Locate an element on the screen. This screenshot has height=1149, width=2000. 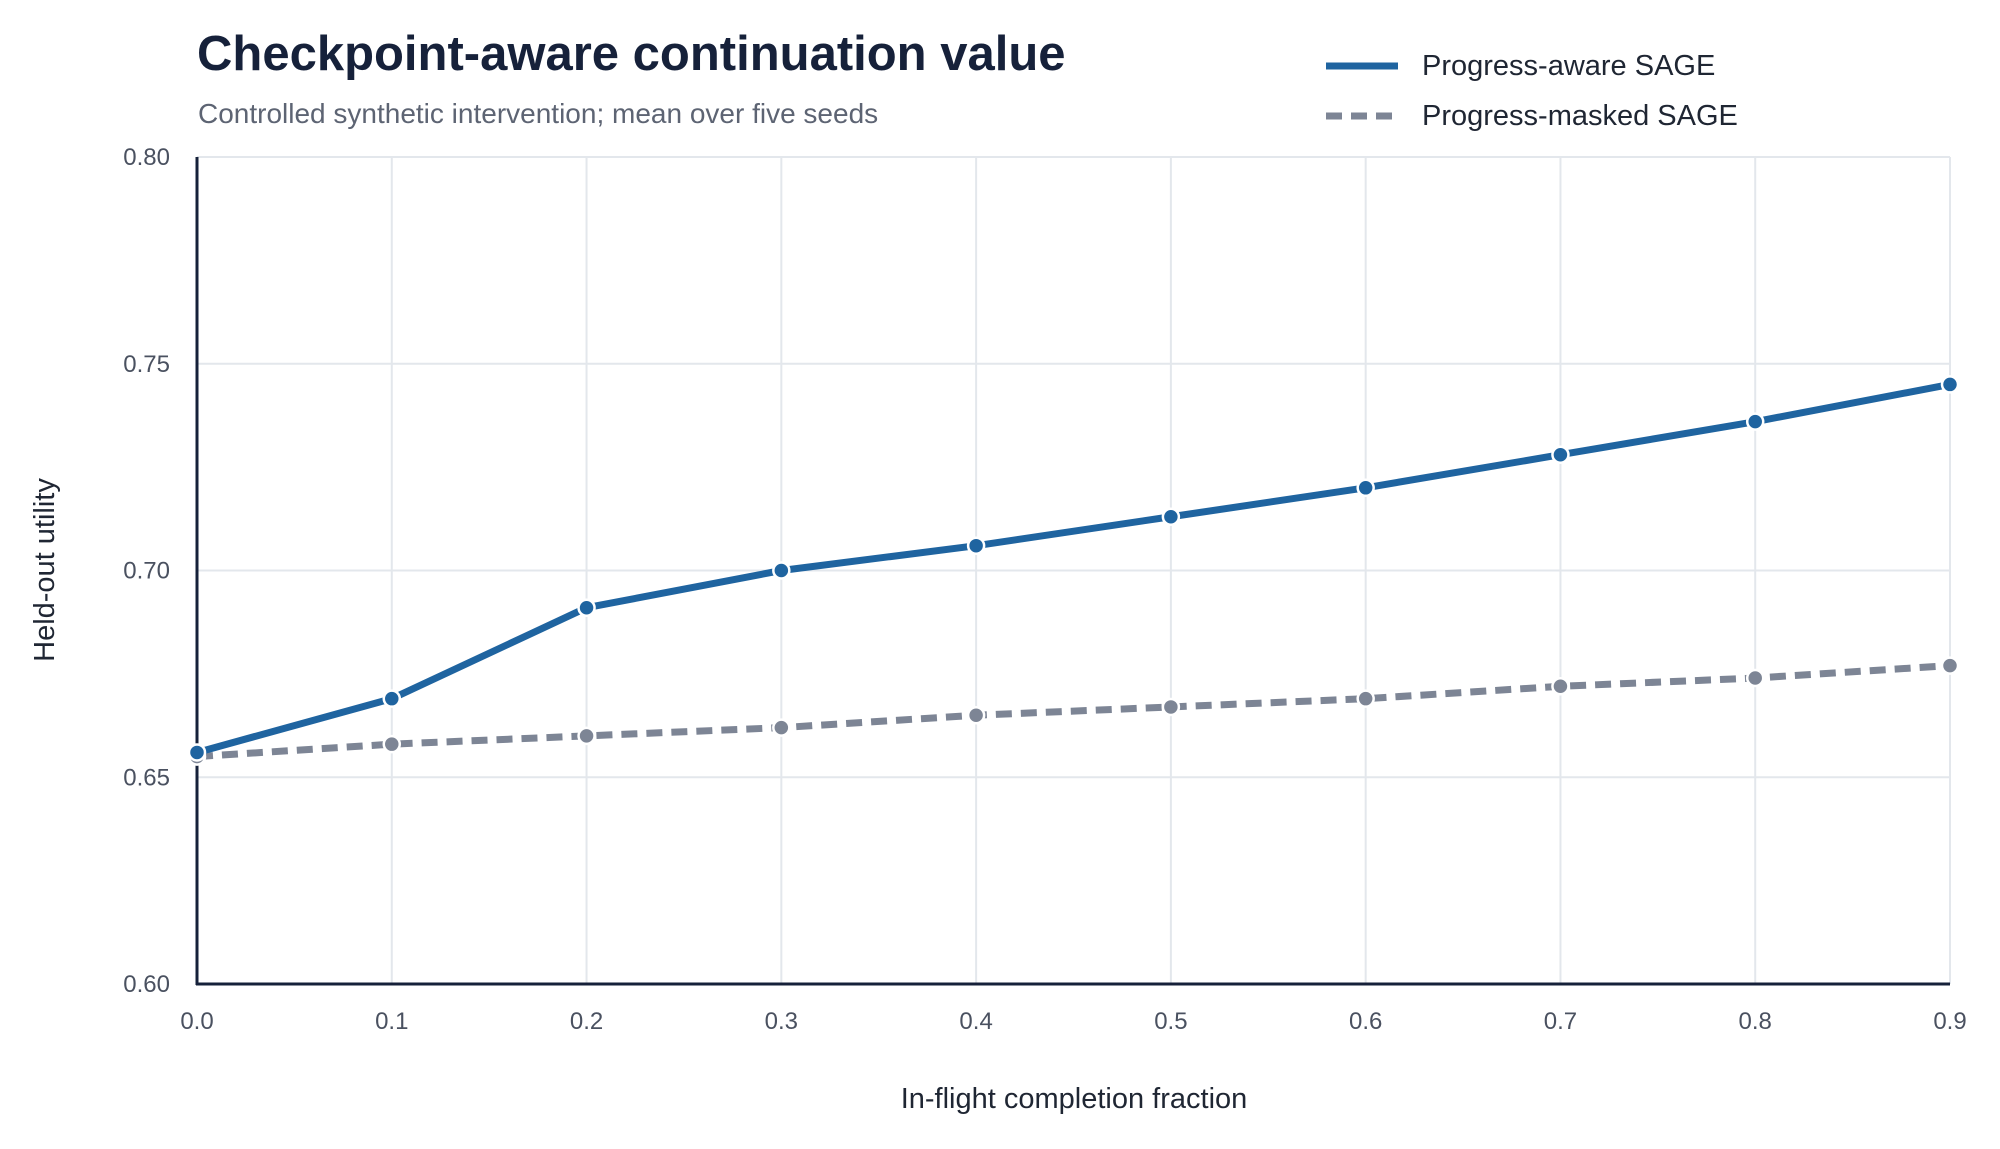
x-tick-label: 0.0 is located at coordinates (196, 1021).